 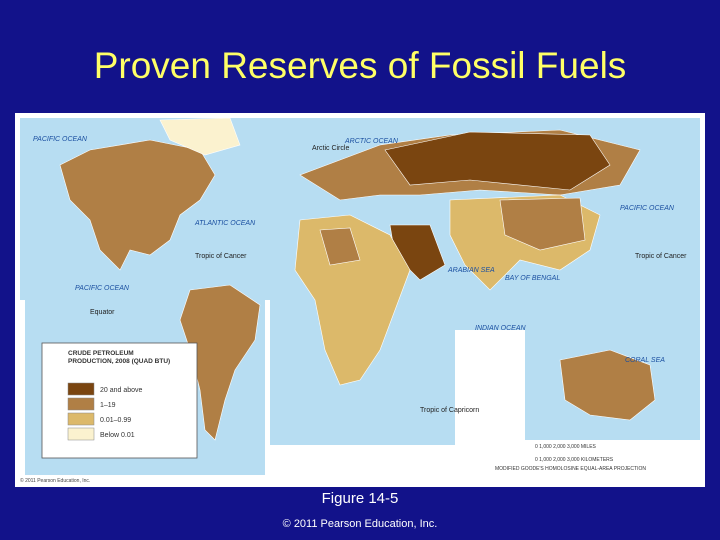 What do you see at coordinates (121, 390) in the screenshot?
I see `legend-label: 20 and above` at bounding box center [121, 390].